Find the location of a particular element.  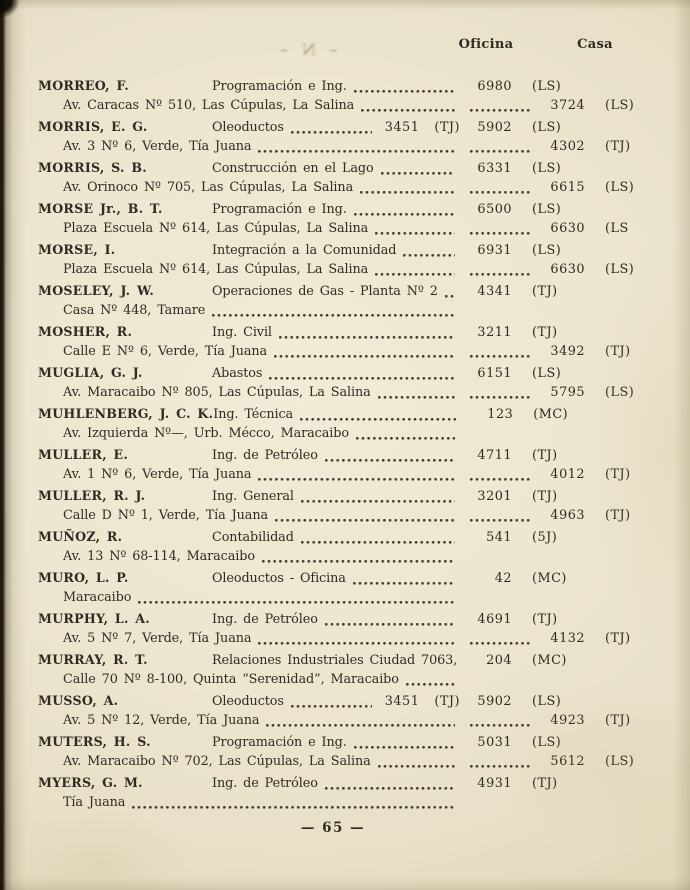

entry-main-line: MOSHER, R. Ing. Civil 3211 (TJ) is located at coordinates (364, 332).